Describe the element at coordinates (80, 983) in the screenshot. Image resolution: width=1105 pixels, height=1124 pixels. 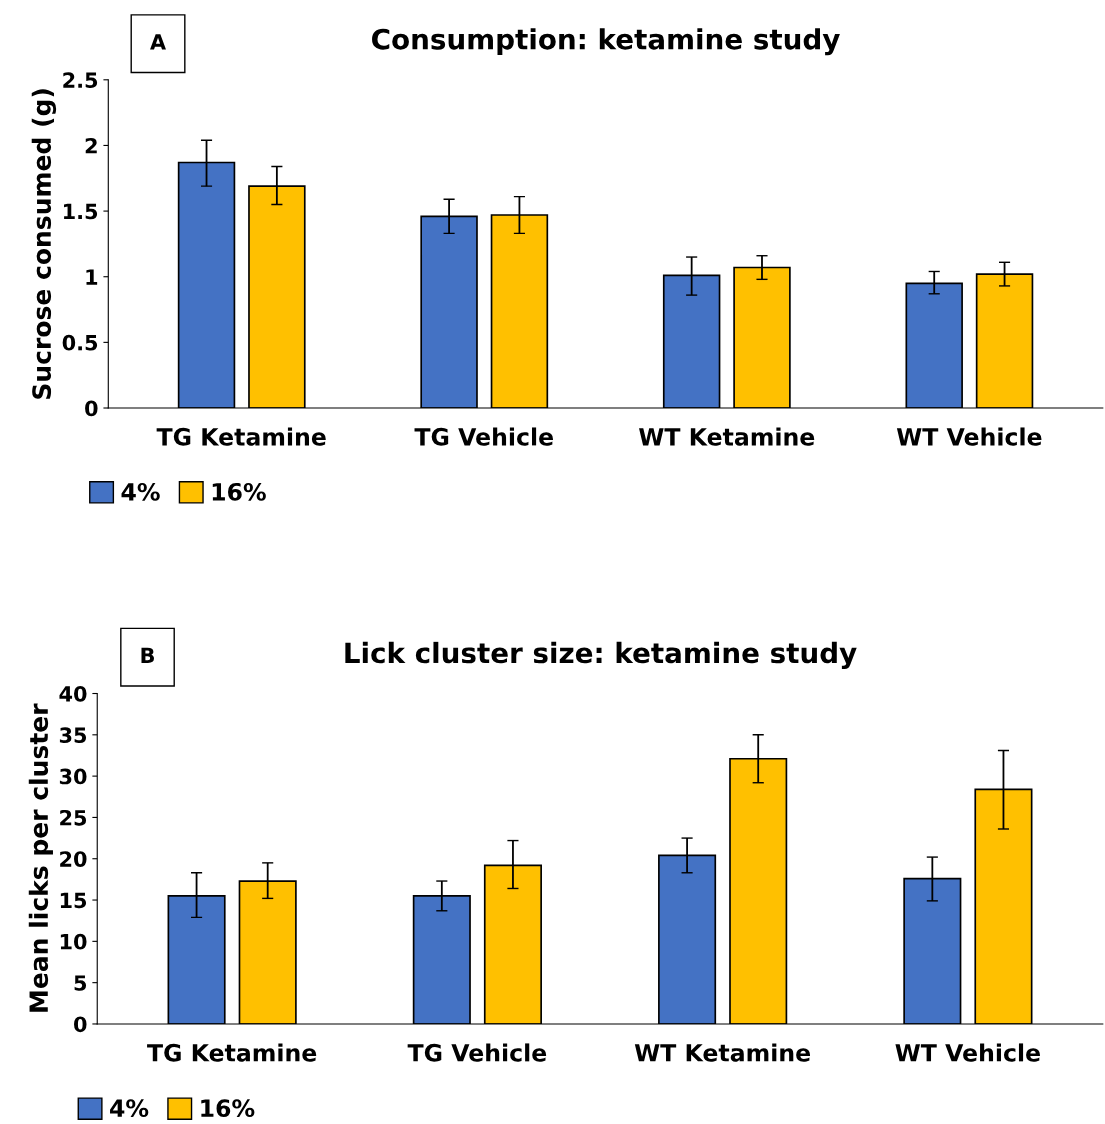
I see `y-tick-label: 5` at that location.